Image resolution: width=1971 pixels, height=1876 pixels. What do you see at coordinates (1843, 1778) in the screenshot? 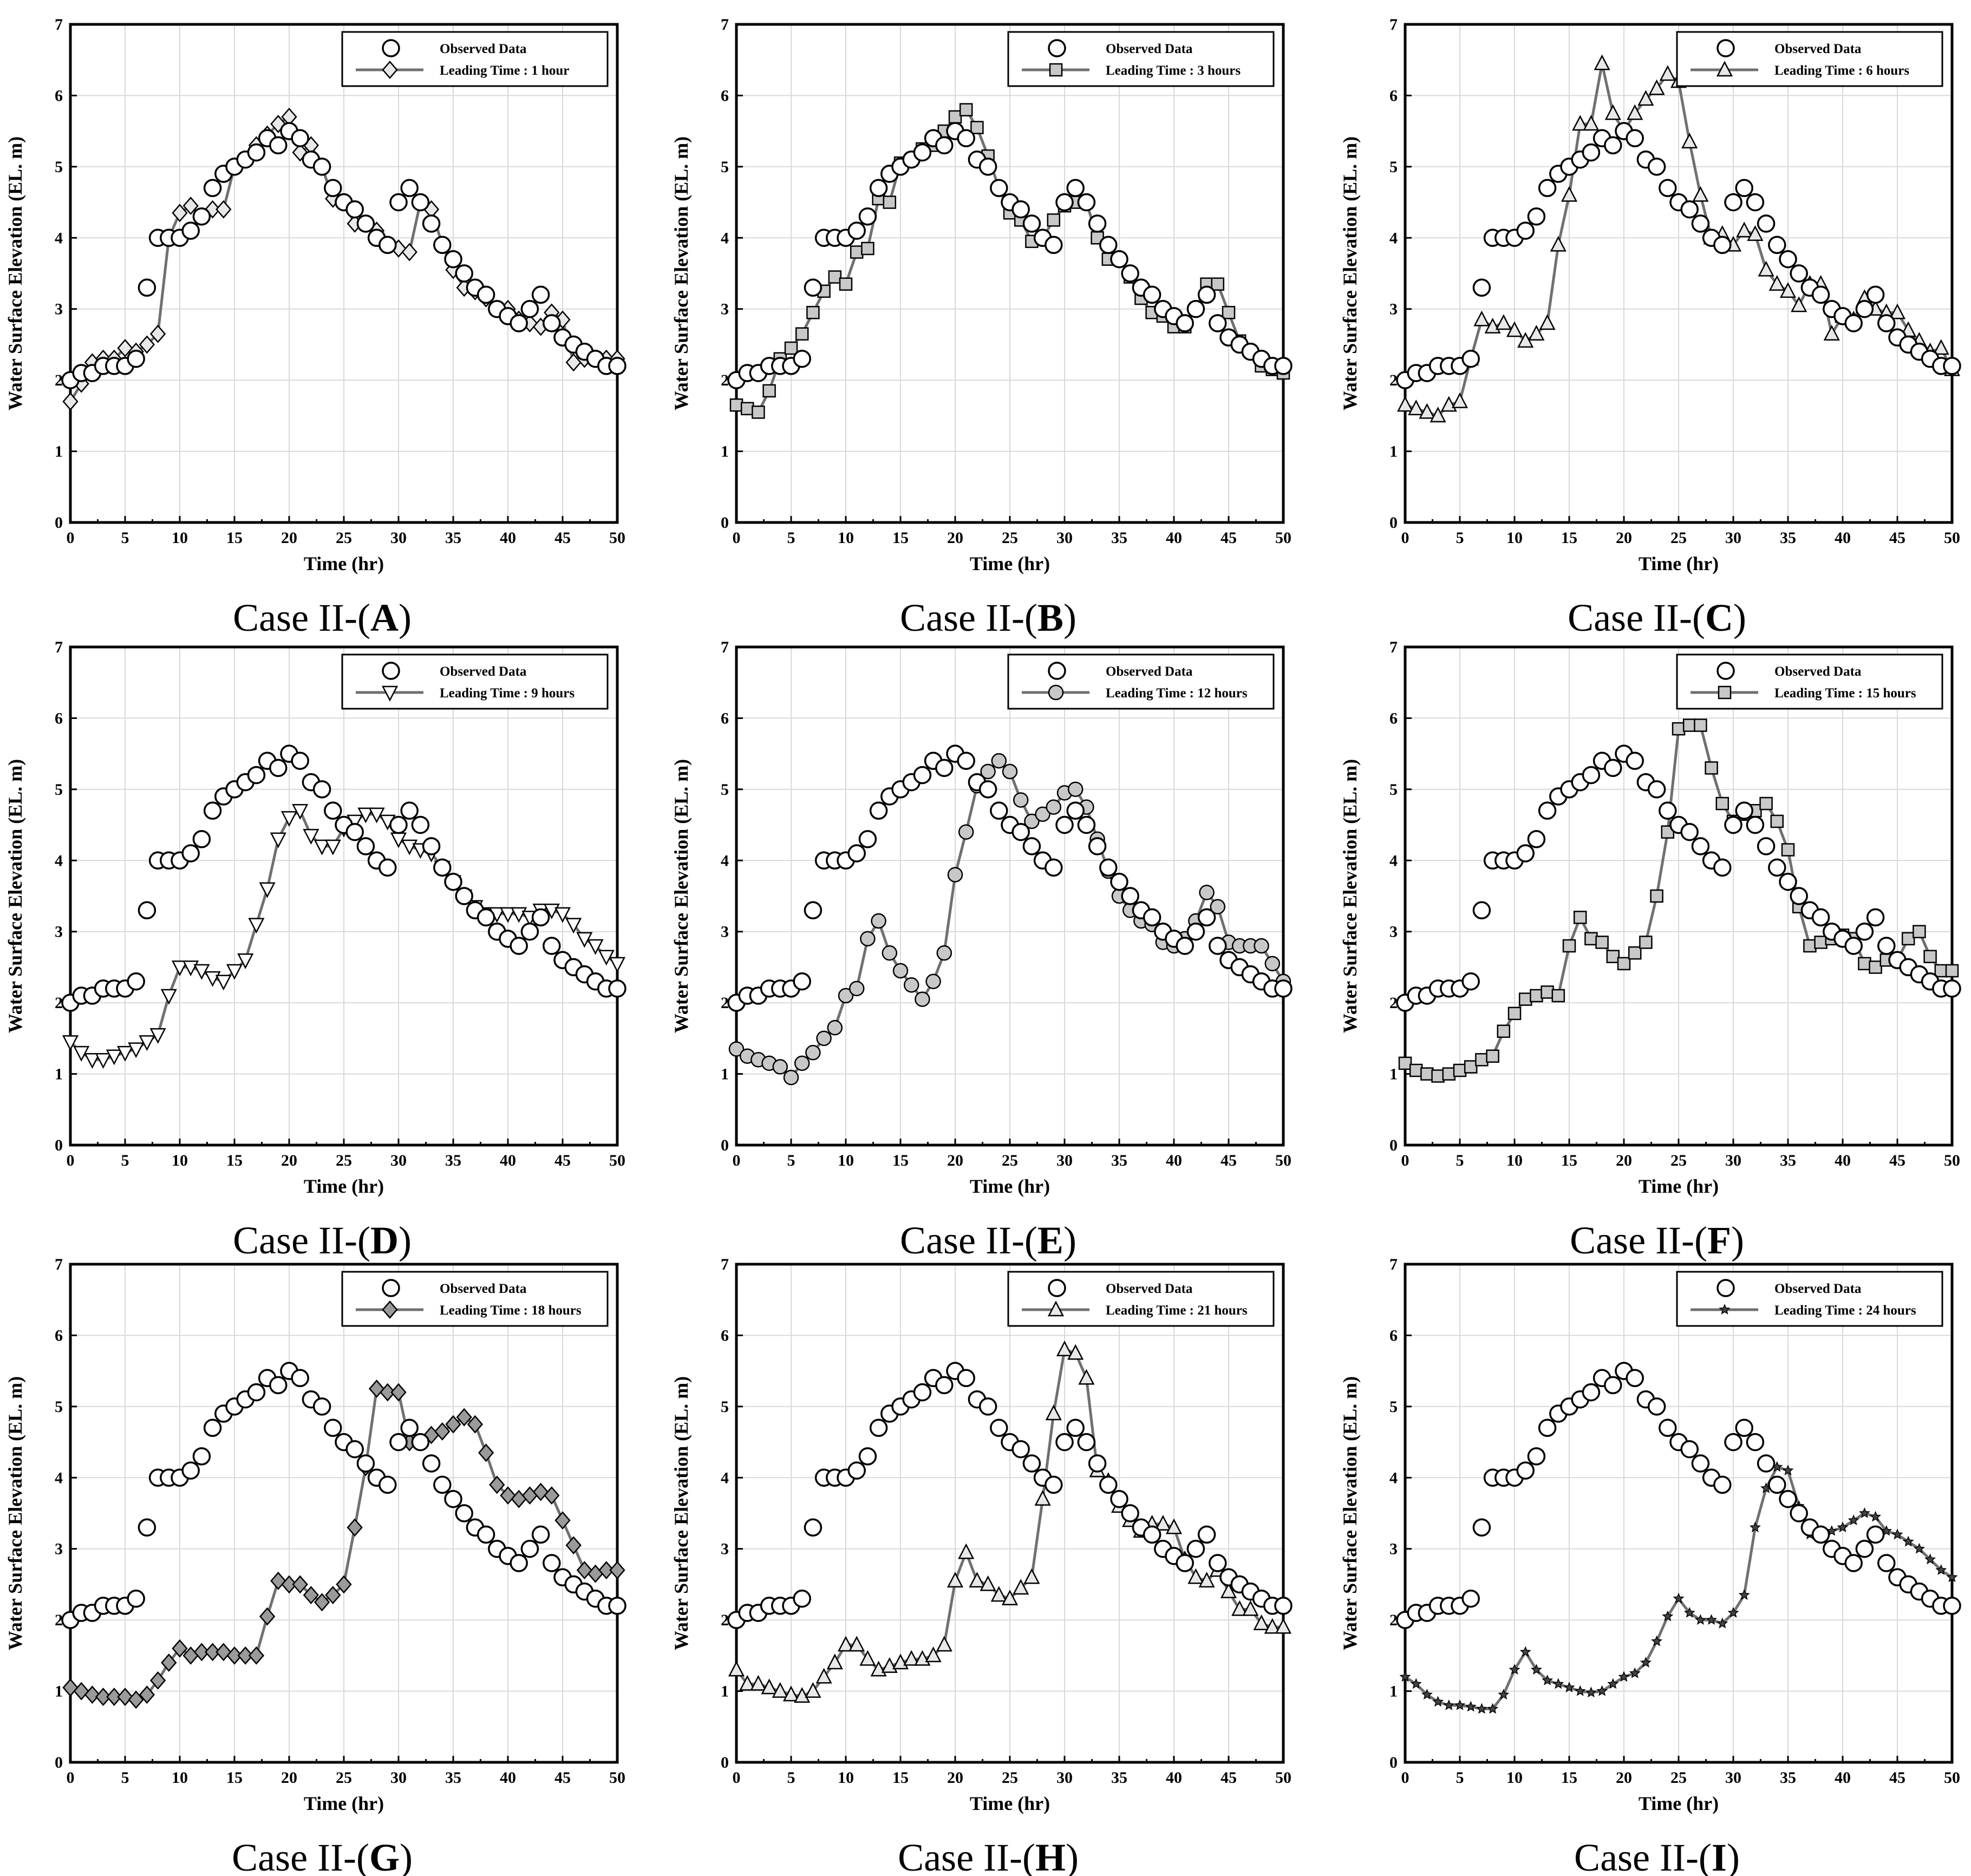
I see `x-tick-label: 40` at bounding box center [1843, 1778].